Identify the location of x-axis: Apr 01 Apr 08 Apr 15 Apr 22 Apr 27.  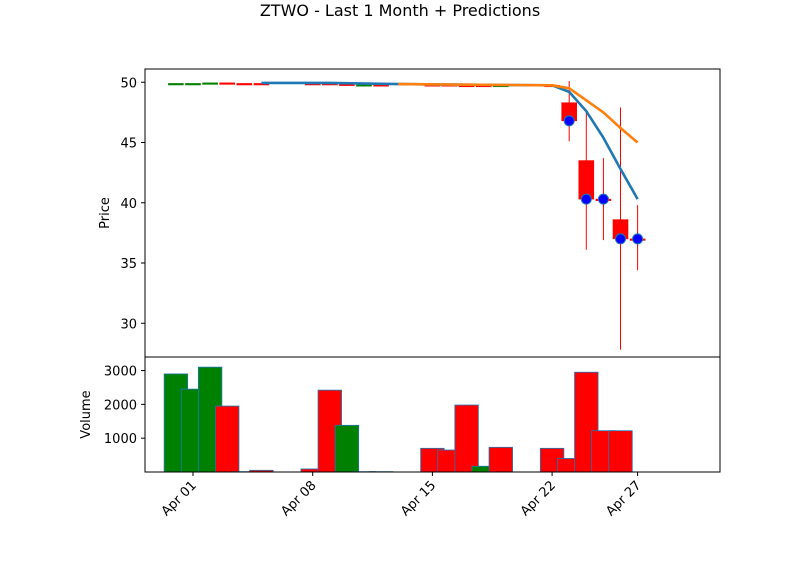
(402, 495).